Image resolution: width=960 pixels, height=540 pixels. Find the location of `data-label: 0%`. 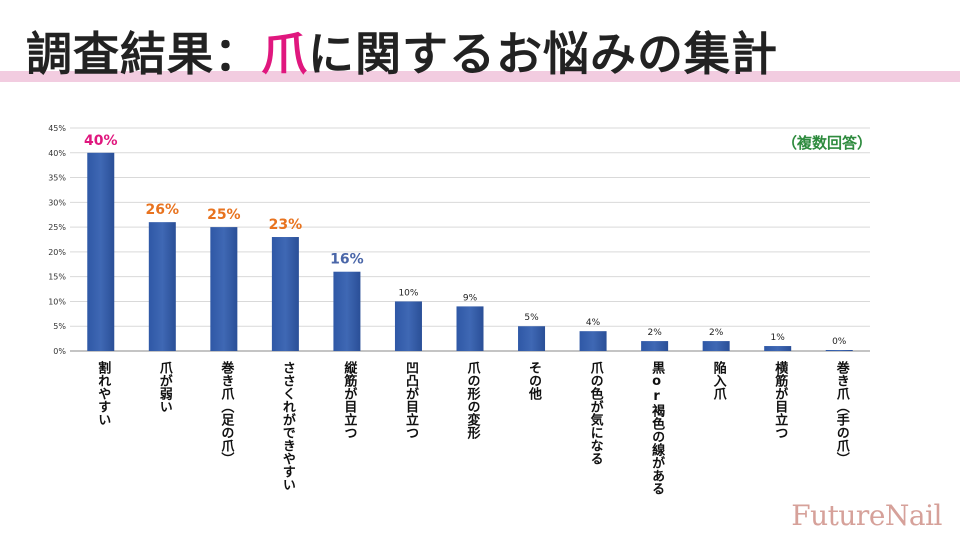

data-label: 0% is located at coordinates (839, 342).